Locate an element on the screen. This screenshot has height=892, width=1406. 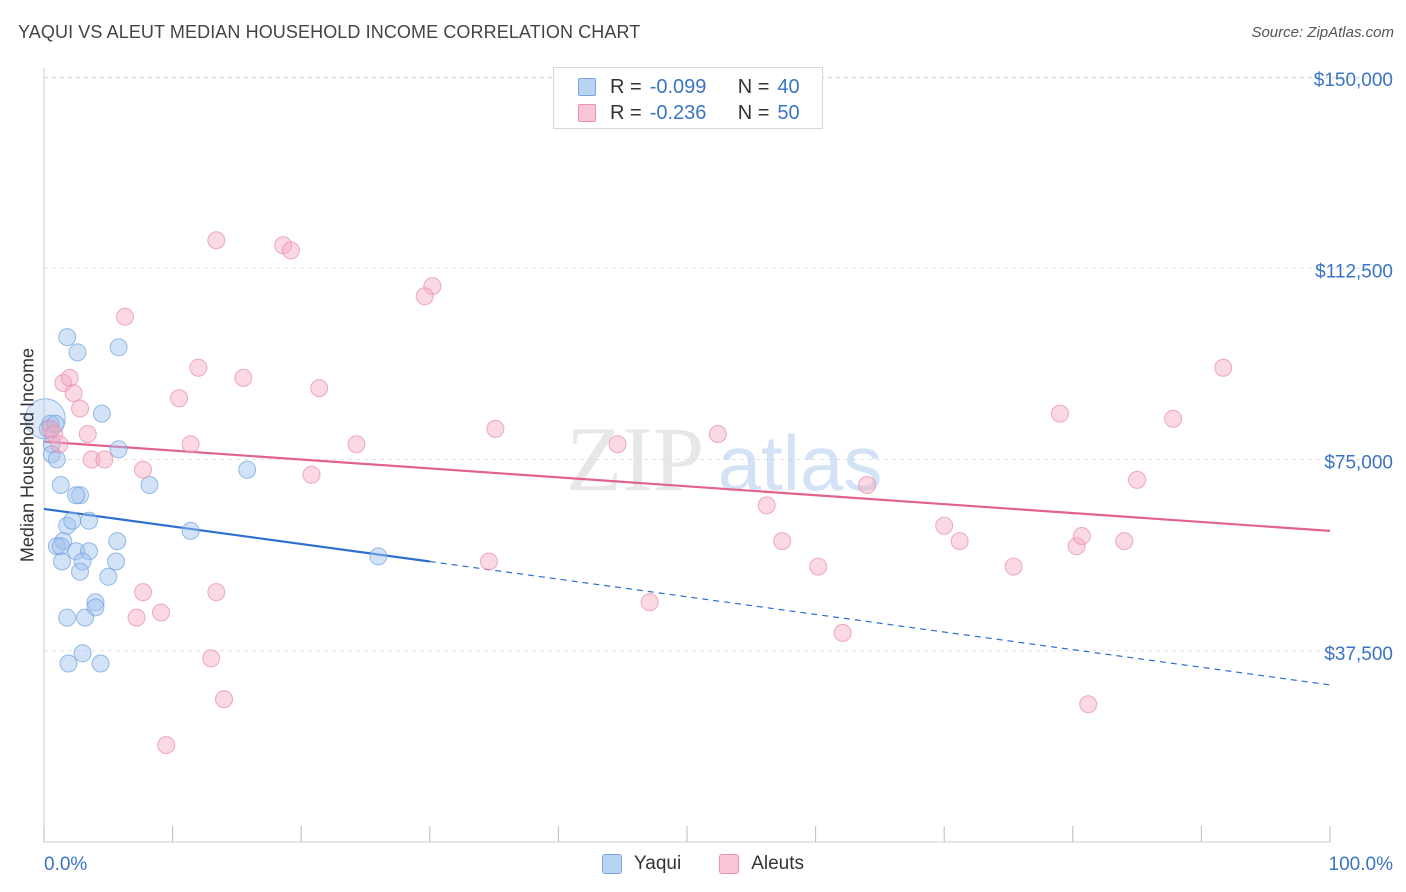
stats-legend: R = -0.099 N = 40 R = -0.236 N = 50 is located at coordinates (688, 98).